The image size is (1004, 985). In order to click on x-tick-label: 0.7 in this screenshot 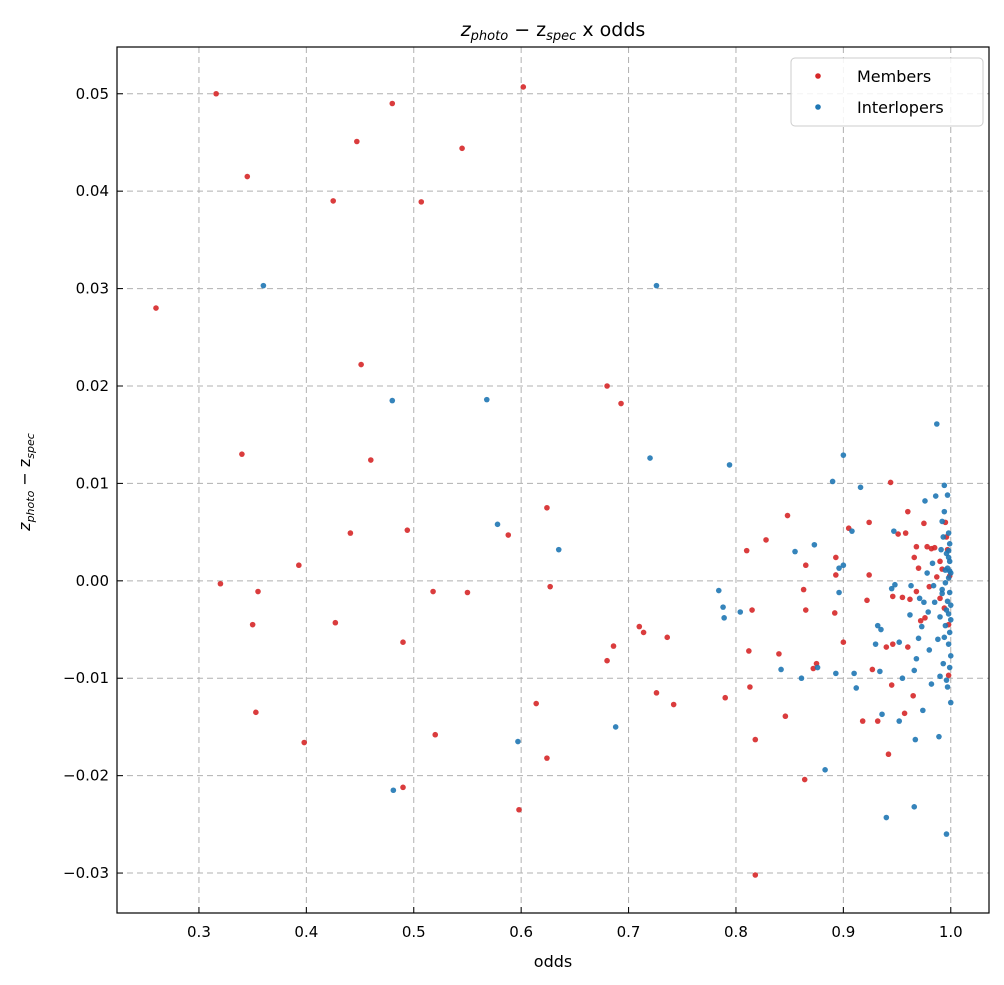, I will do `click(629, 932)`.